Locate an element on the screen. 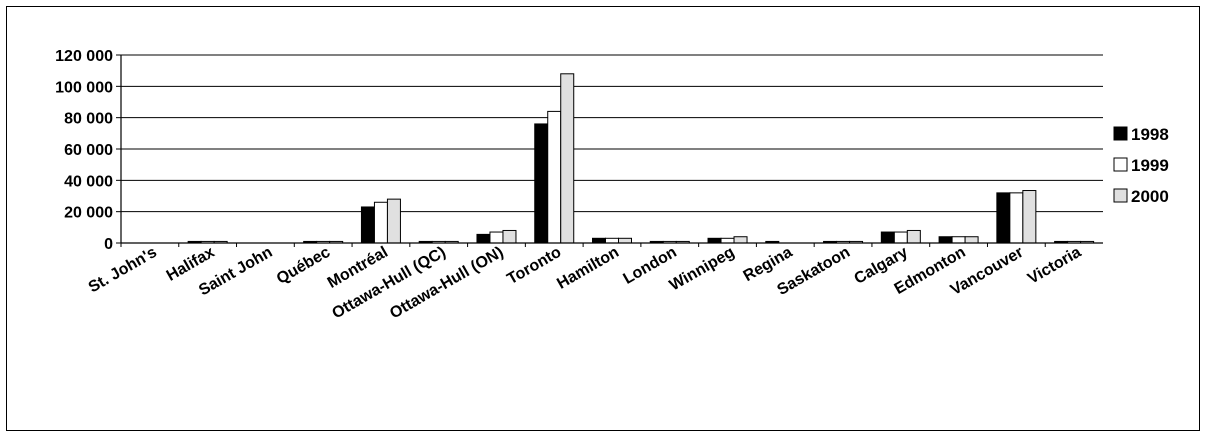  legend-label: 1999 is located at coordinates (1150, 165).